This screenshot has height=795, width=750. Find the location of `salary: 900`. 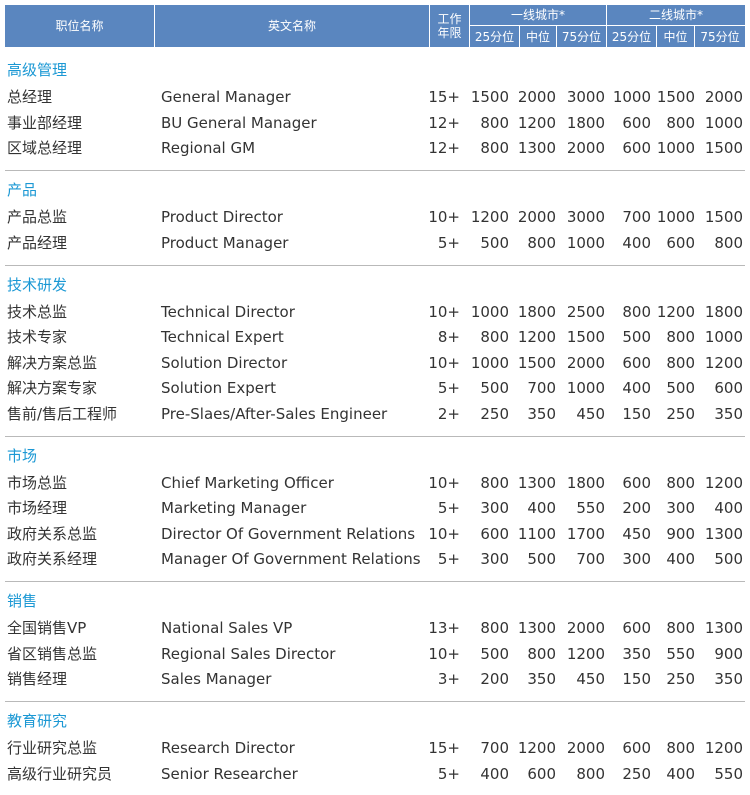

salary: 900 is located at coordinates (728, 653).